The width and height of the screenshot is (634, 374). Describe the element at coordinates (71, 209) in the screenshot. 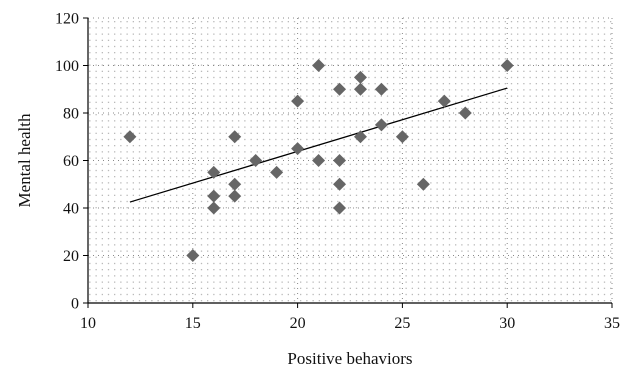

I see `y-tick-label: 40` at that location.